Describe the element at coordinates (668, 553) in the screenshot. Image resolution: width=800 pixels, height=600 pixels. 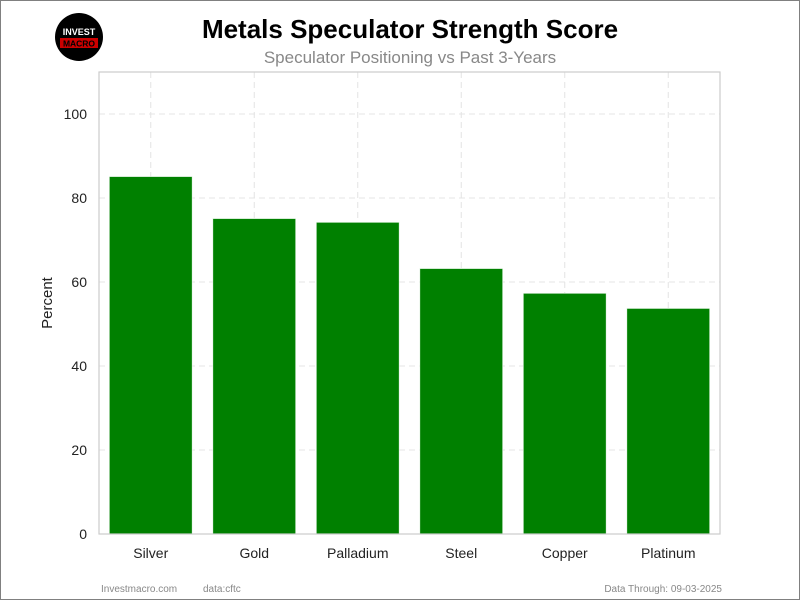
I see `x-tick-label: Platinum` at that location.